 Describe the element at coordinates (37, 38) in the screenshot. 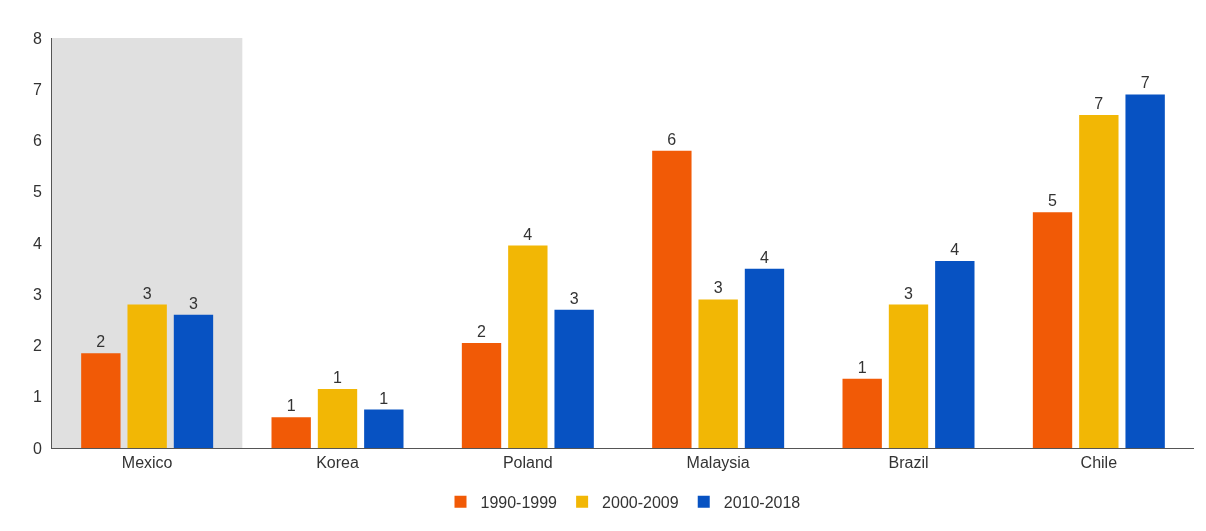

I see `y-tick-label: 8` at that location.